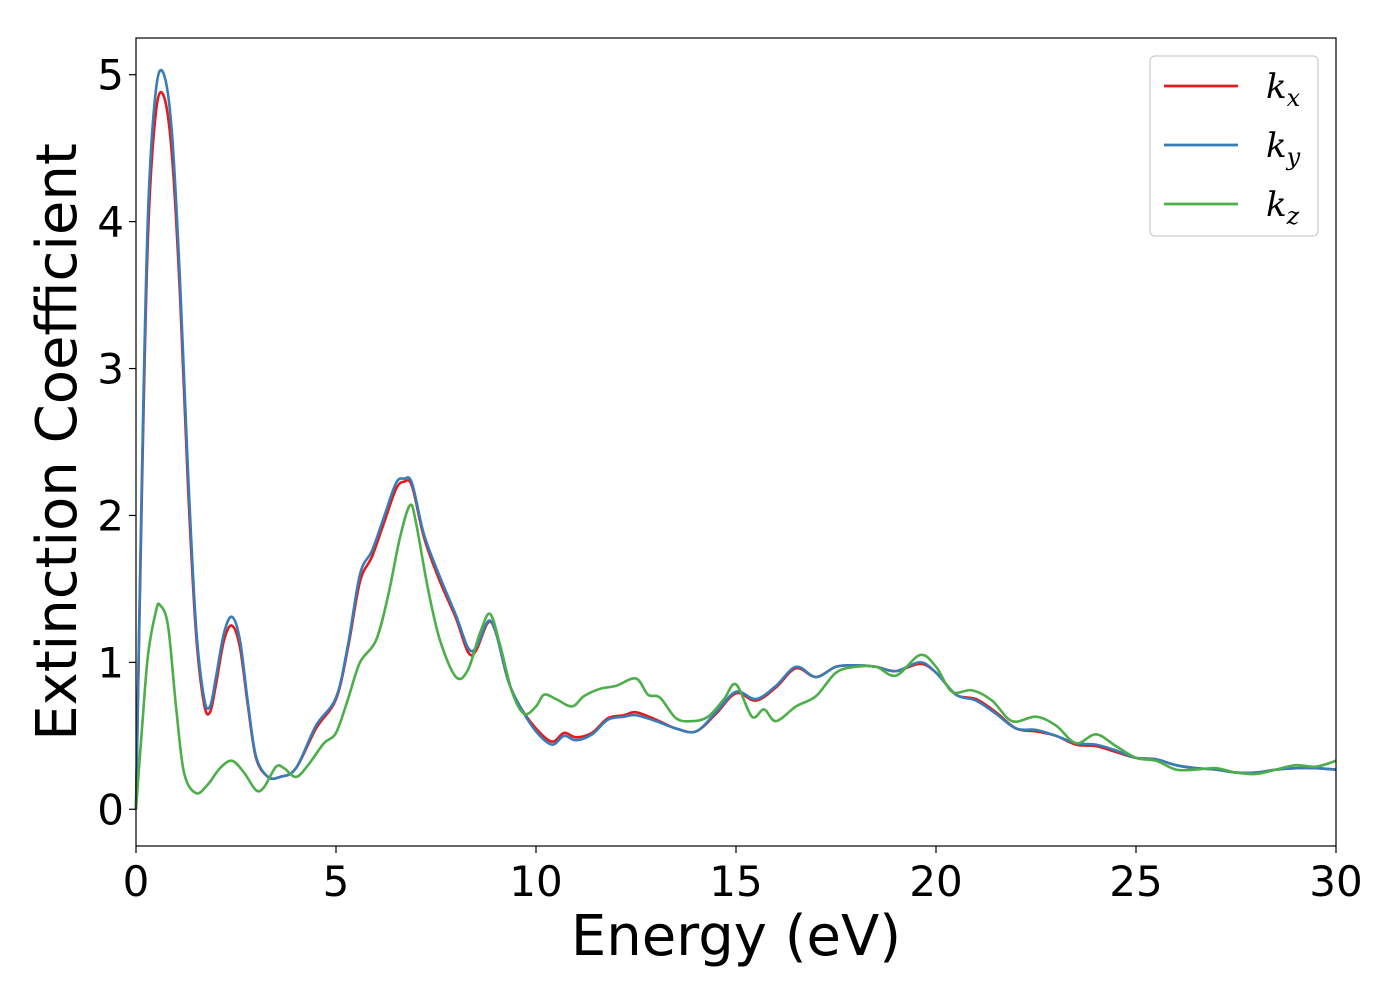 This screenshot has width=1400, height=1000. Describe the element at coordinates (57, 442) in the screenshot. I see `y-axis-label: Extinction Coefficient` at that location.